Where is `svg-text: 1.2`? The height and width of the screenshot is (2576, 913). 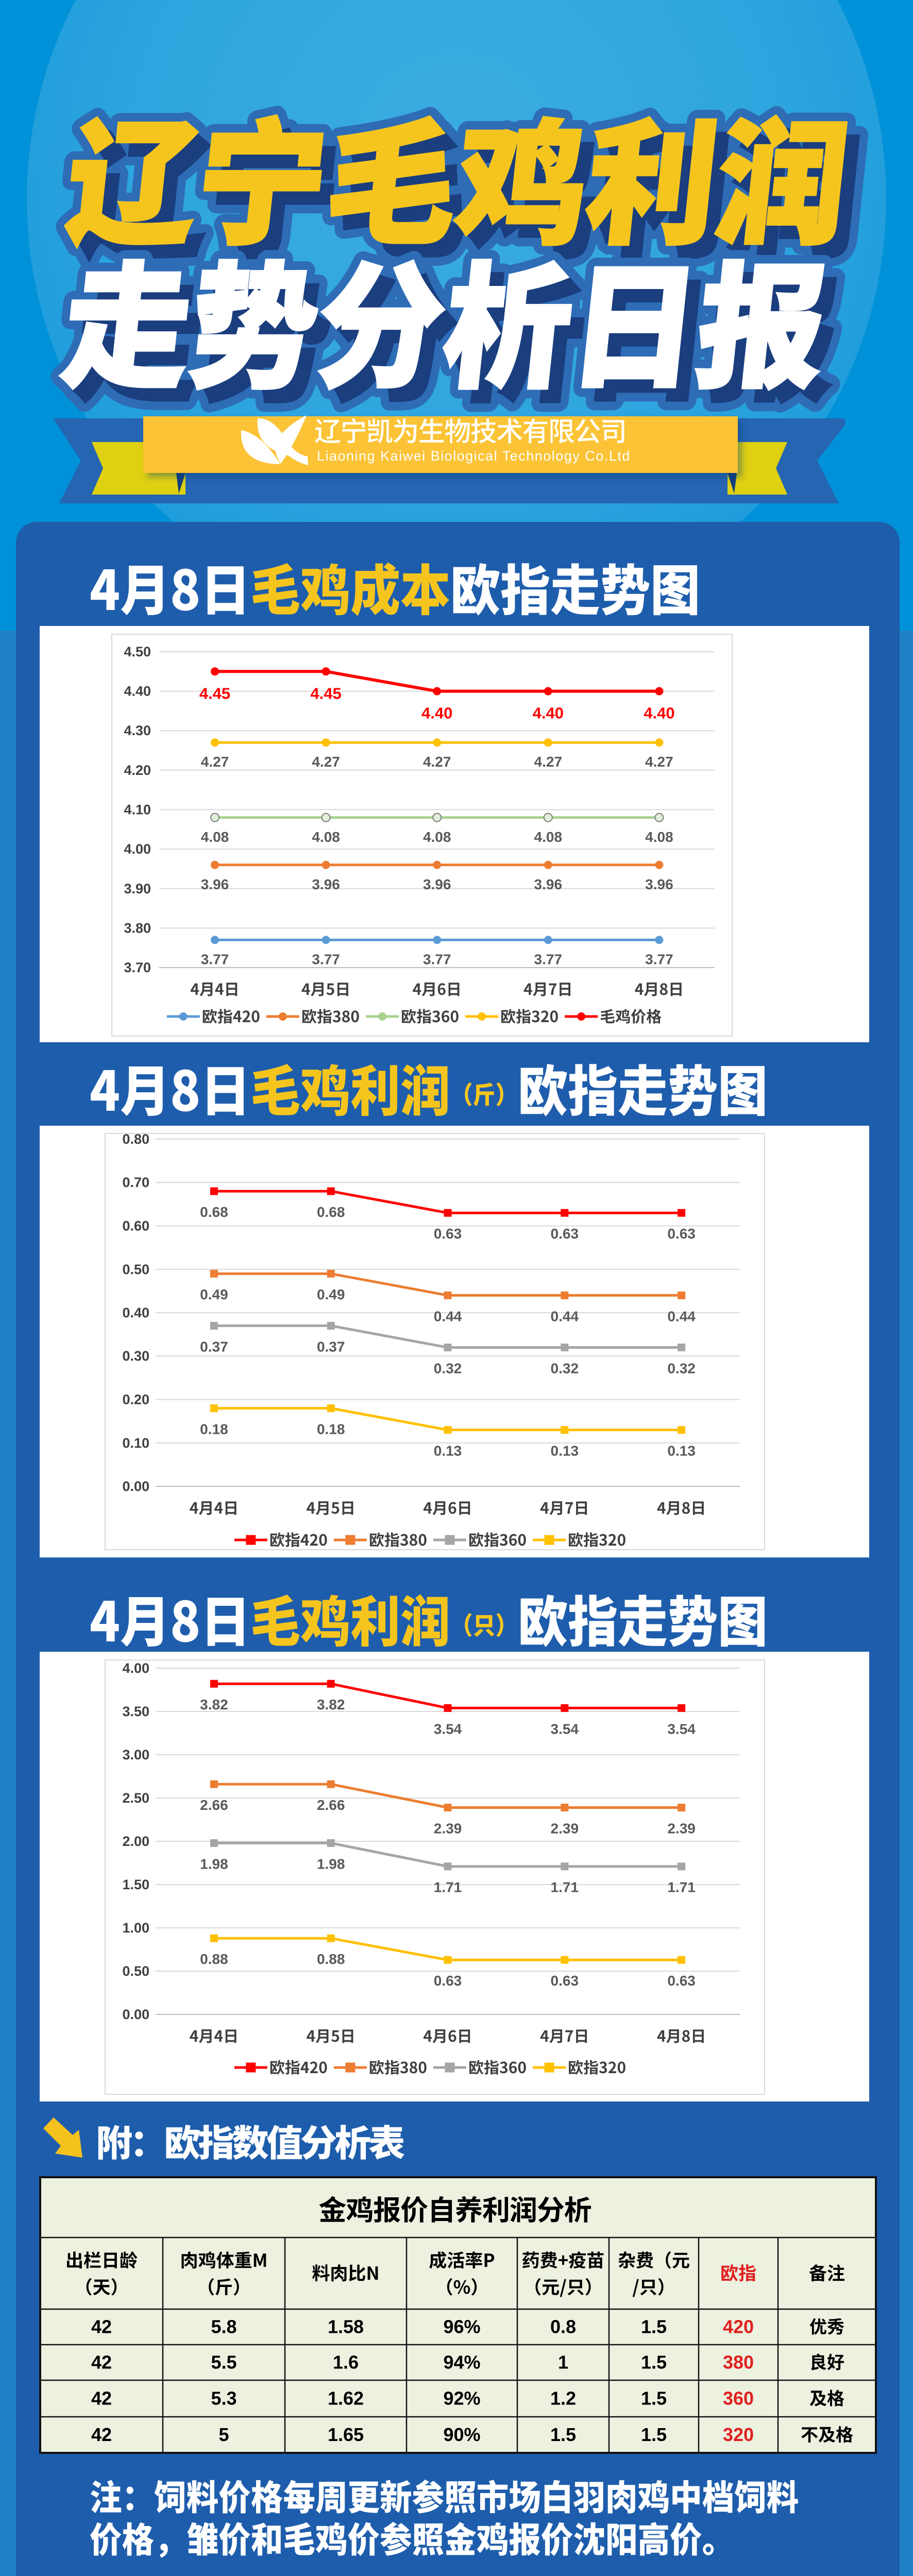
svg-text: 1.2 is located at coordinates (563, 2398).